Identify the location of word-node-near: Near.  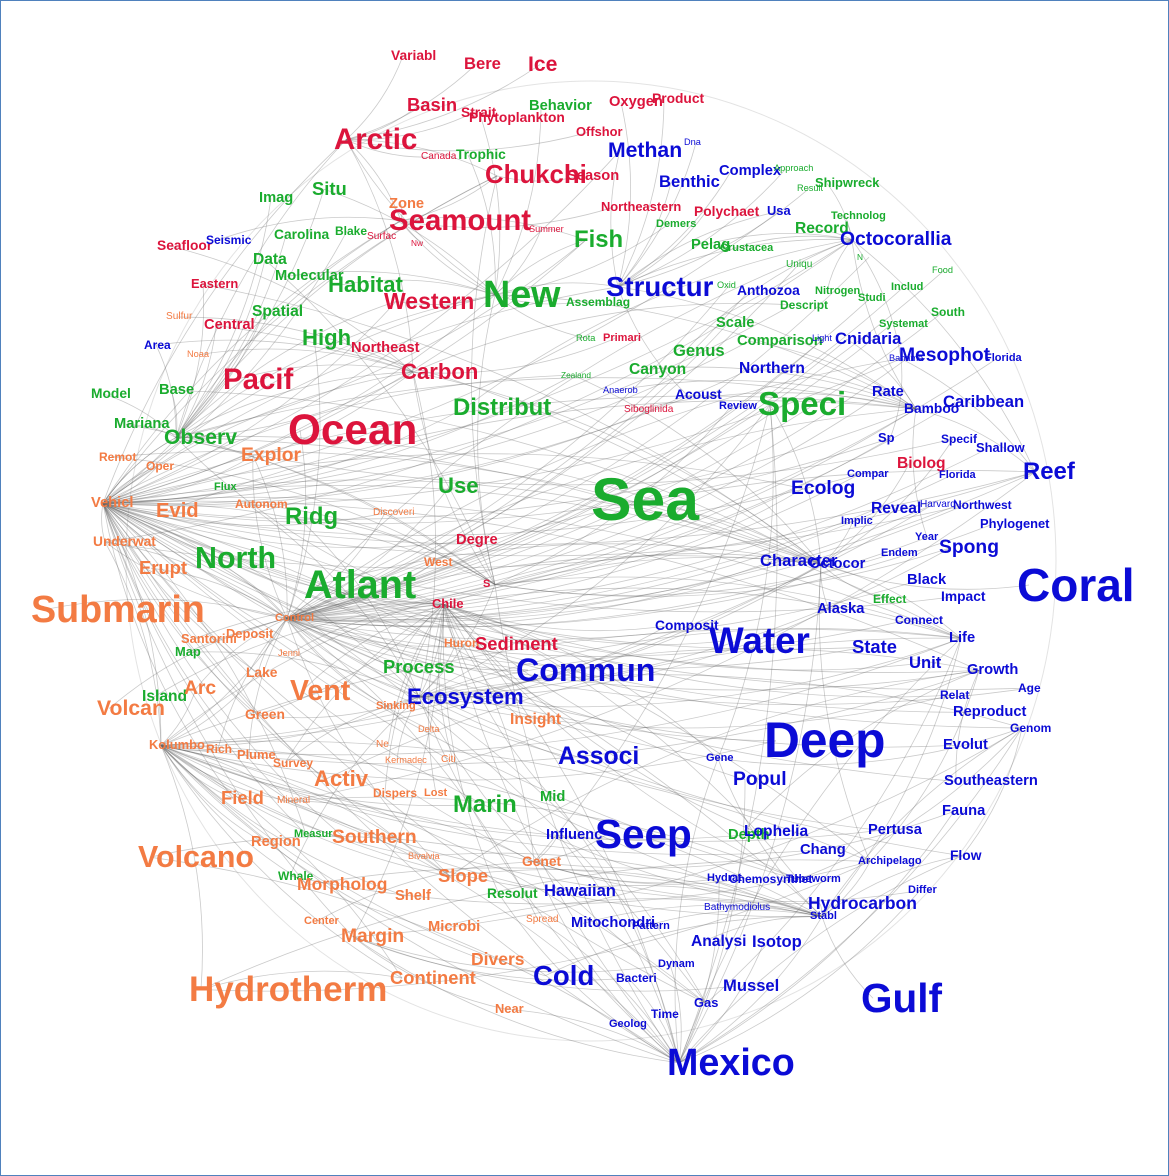
(509, 1008).